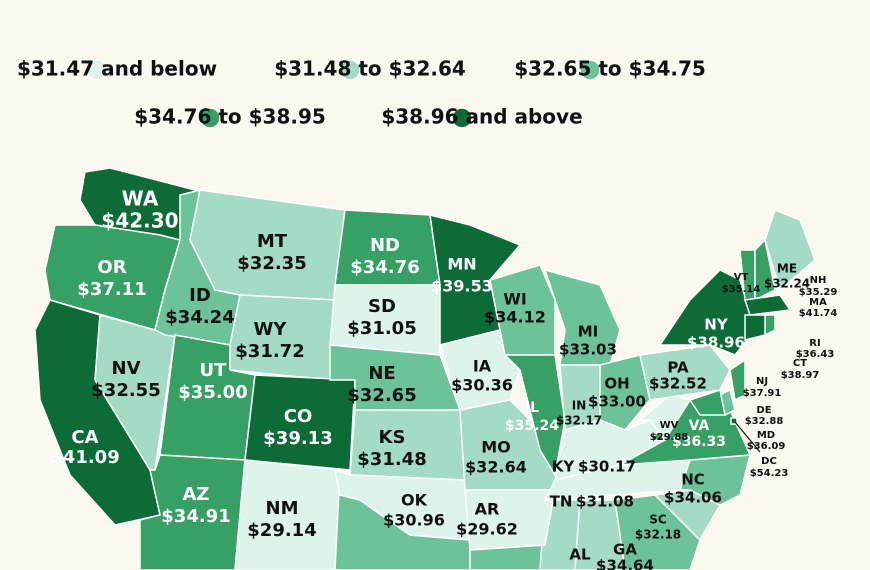 Image resolution: width=870 pixels, height=570 pixels. Describe the element at coordinates (111, 267) in the screenshot. I see `state-code: OR` at that location.